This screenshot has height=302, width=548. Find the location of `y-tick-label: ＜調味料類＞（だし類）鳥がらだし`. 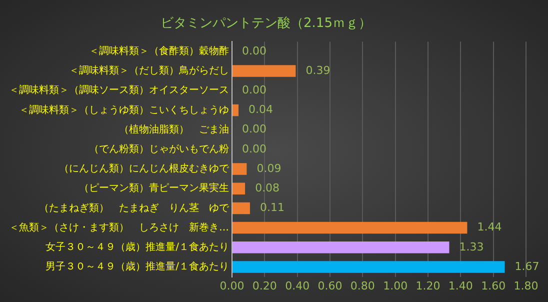

y-tick-label: ＜調味料類＞（だし類）鳥がらだし is located at coordinates (149, 70).